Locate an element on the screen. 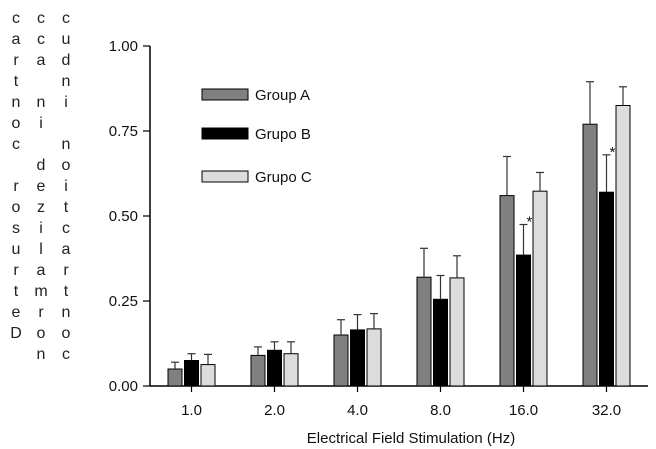 This screenshot has width=656, height=449. legend-label: Grupo C is located at coordinates (283, 177).